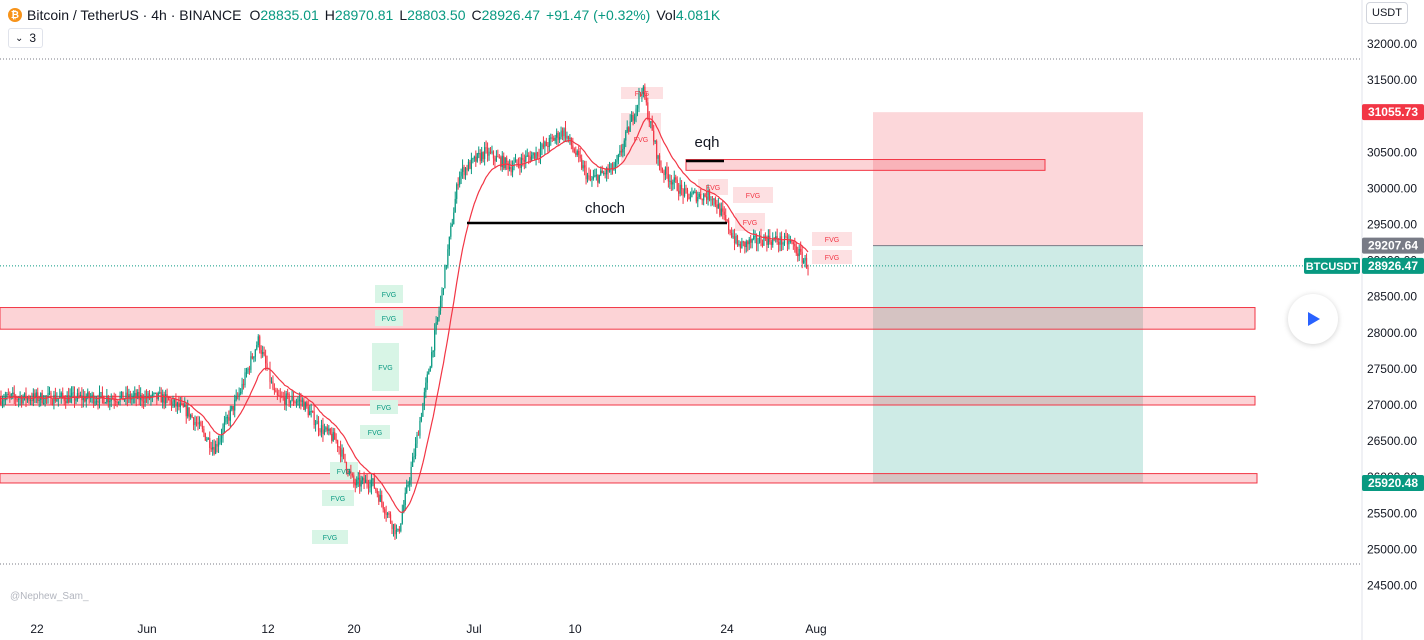  I want to click on replay-play-button, so click(1313, 319).